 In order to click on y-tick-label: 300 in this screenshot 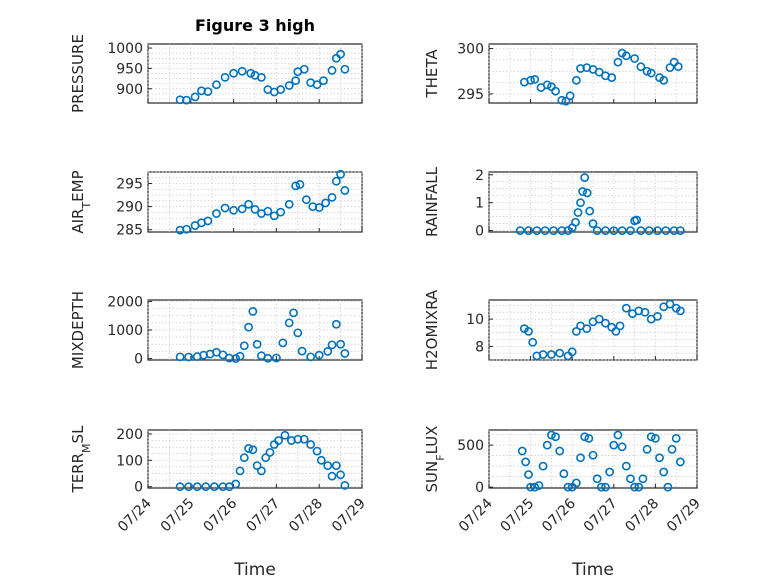, I will do `click(470, 50)`.